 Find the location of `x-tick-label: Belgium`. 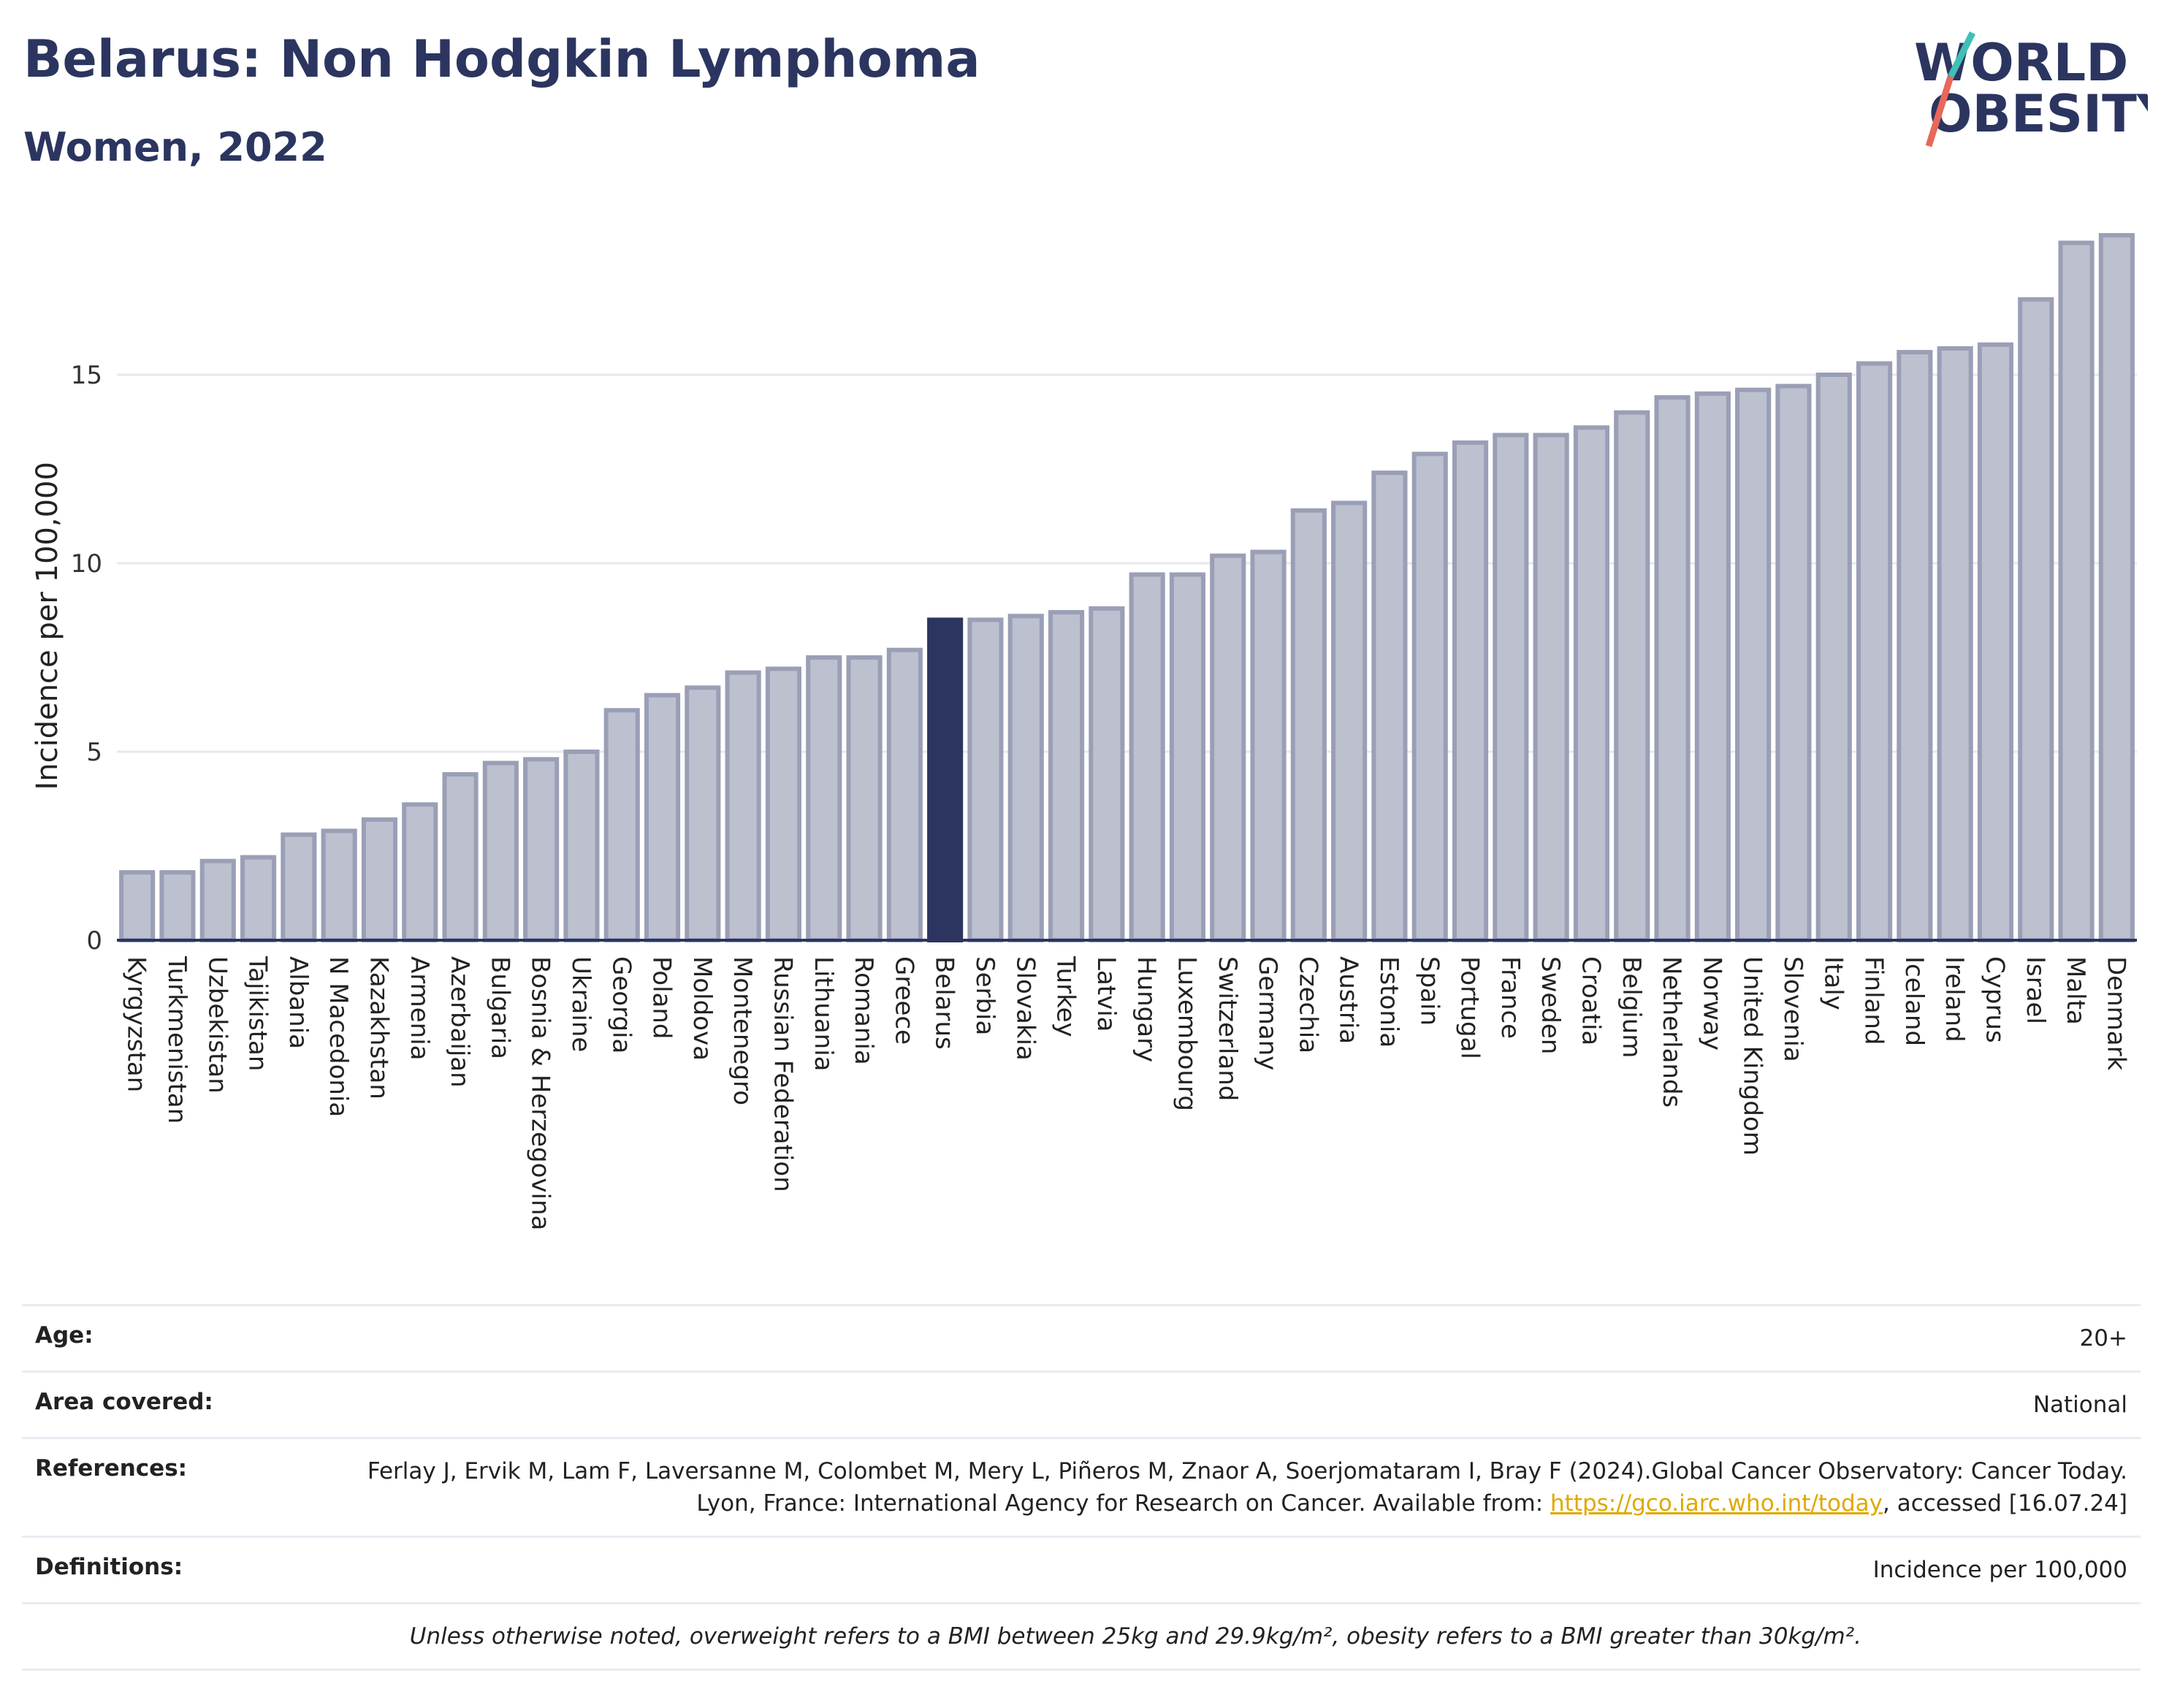

x-tick-label: Belgium is located at coordinates (1632, 1007).